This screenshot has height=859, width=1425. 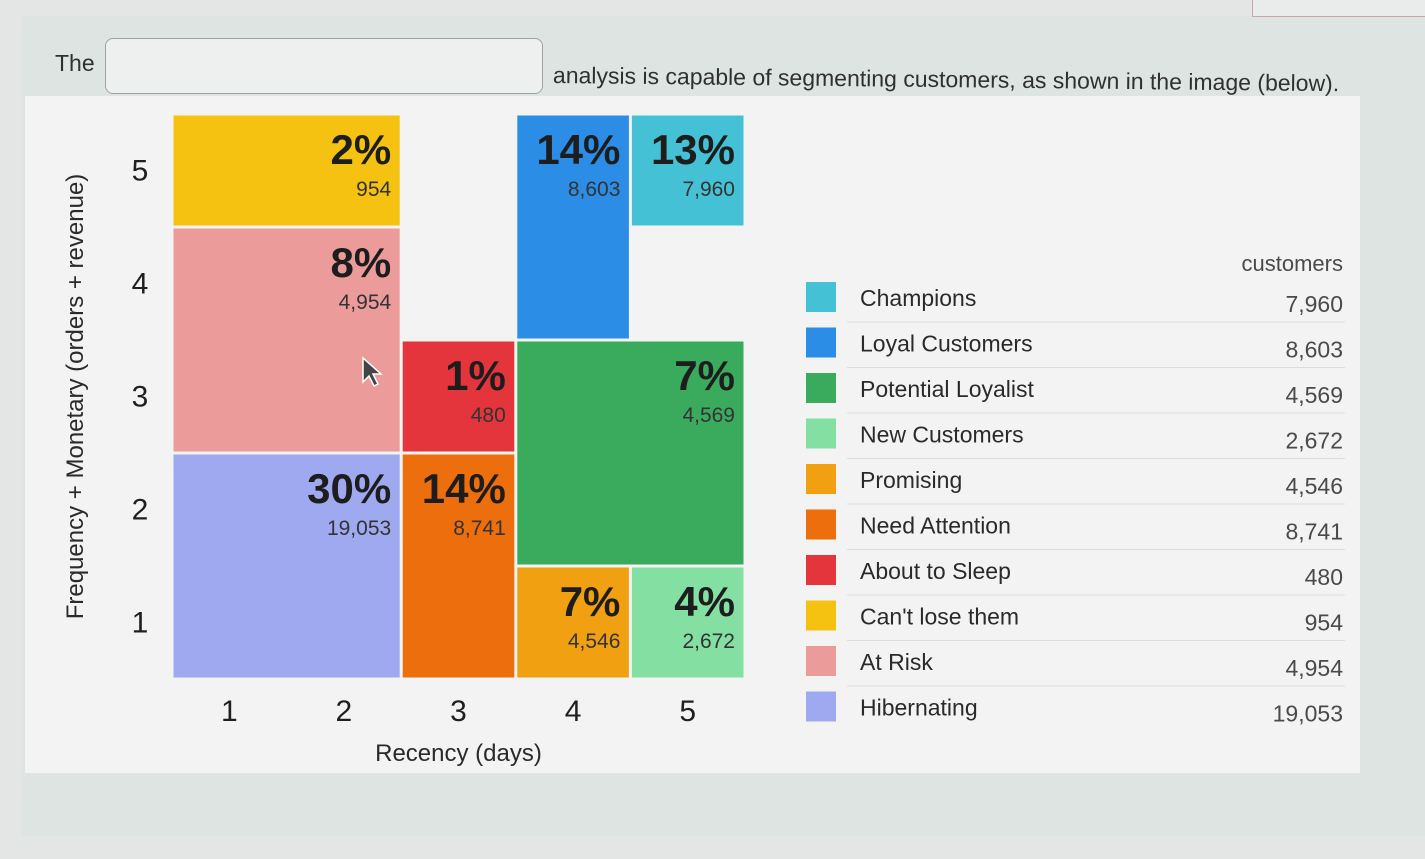 What do you see at coordinates (821, 433) in the screenshot?
I see `legend-swatch-new-customers` at bounding box center [821, 433].